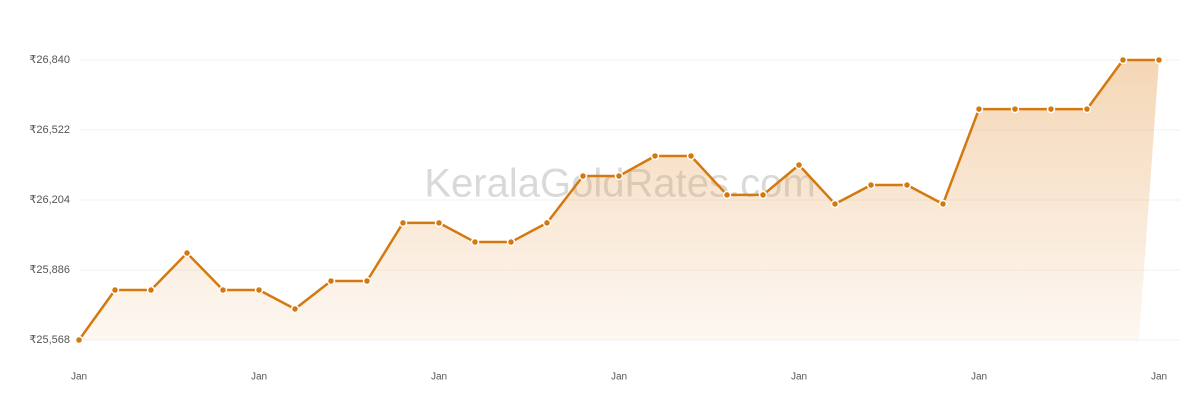  Describe the element at coordinates (49, 340) in the screenshot. I see `y-tick-label: ₹25,568` at that location.